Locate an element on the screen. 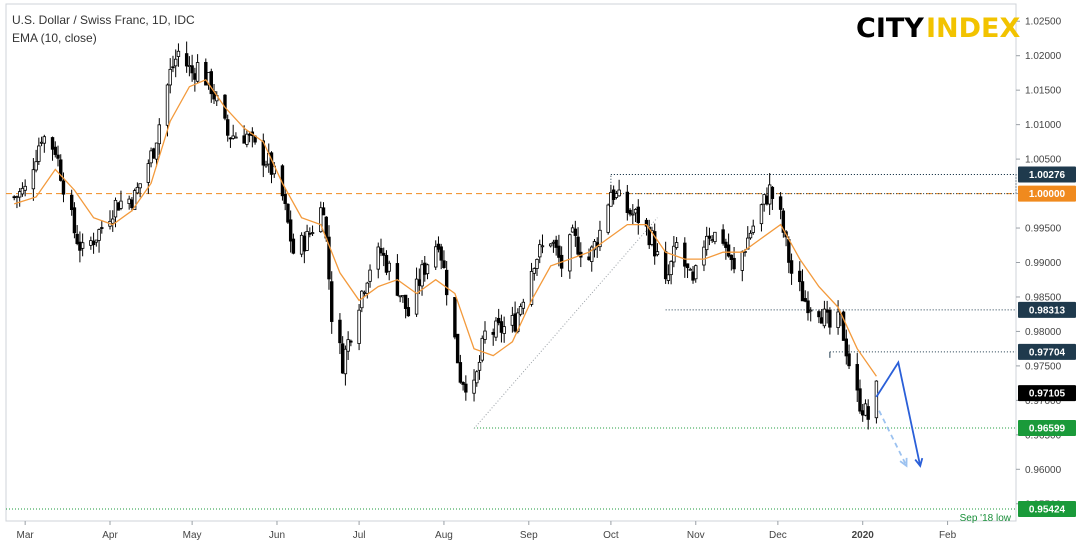  x-tick-label: Apr is located at coordinates (110, 535).